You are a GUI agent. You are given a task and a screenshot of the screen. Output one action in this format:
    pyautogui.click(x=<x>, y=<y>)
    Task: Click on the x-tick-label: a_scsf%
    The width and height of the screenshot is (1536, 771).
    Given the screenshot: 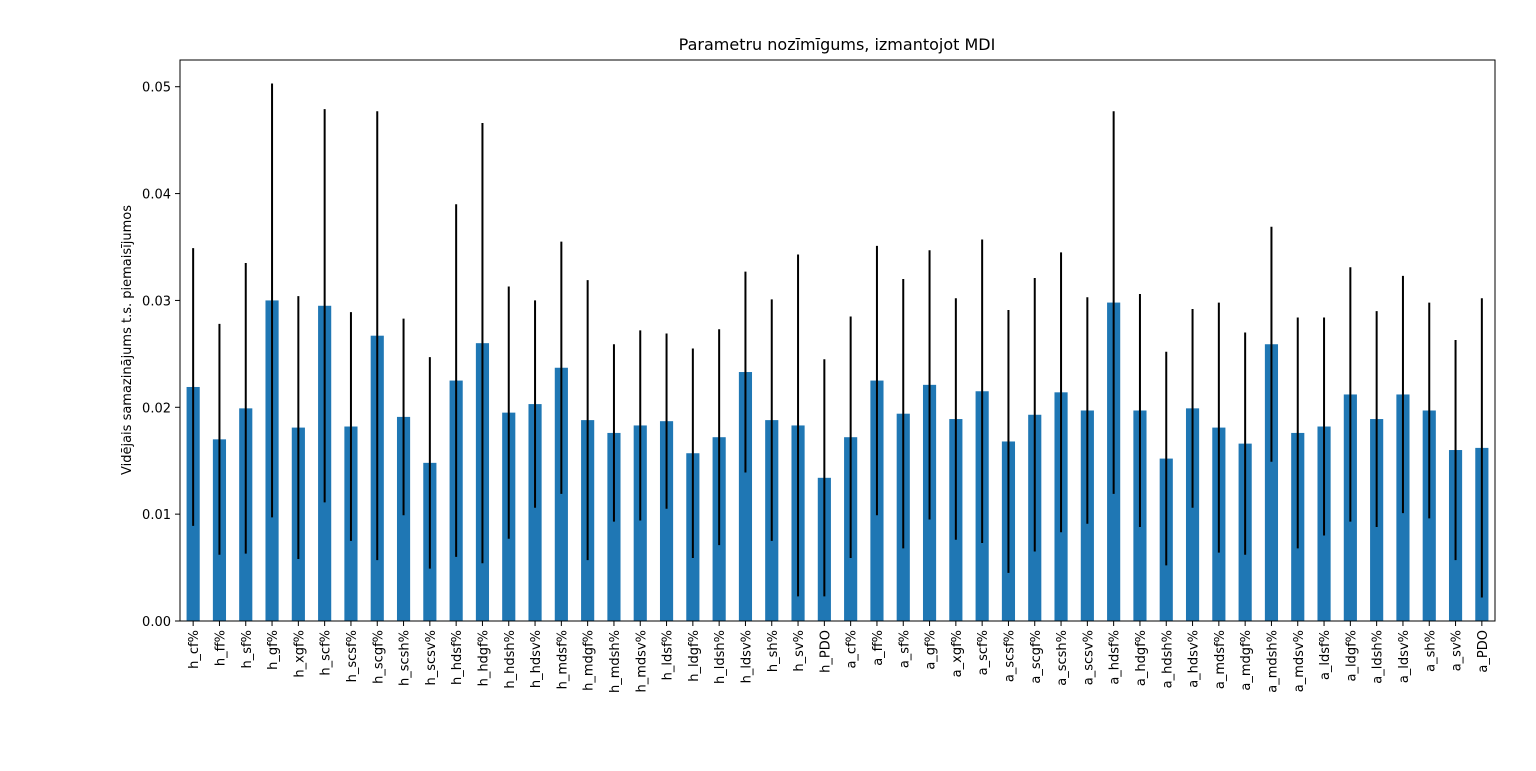 What is the action you would take?
    pyautogui.click(x=1009, y=656)
    